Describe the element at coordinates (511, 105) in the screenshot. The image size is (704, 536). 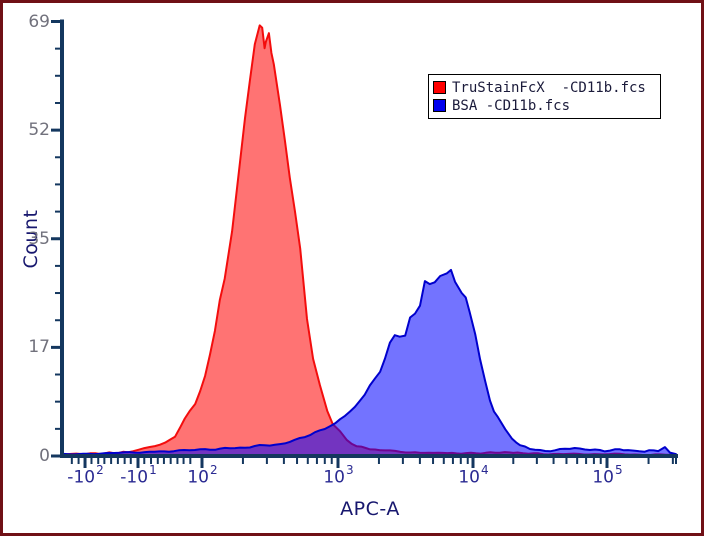
I see `legend-label: BSA -CD11b.fcs` at that location.